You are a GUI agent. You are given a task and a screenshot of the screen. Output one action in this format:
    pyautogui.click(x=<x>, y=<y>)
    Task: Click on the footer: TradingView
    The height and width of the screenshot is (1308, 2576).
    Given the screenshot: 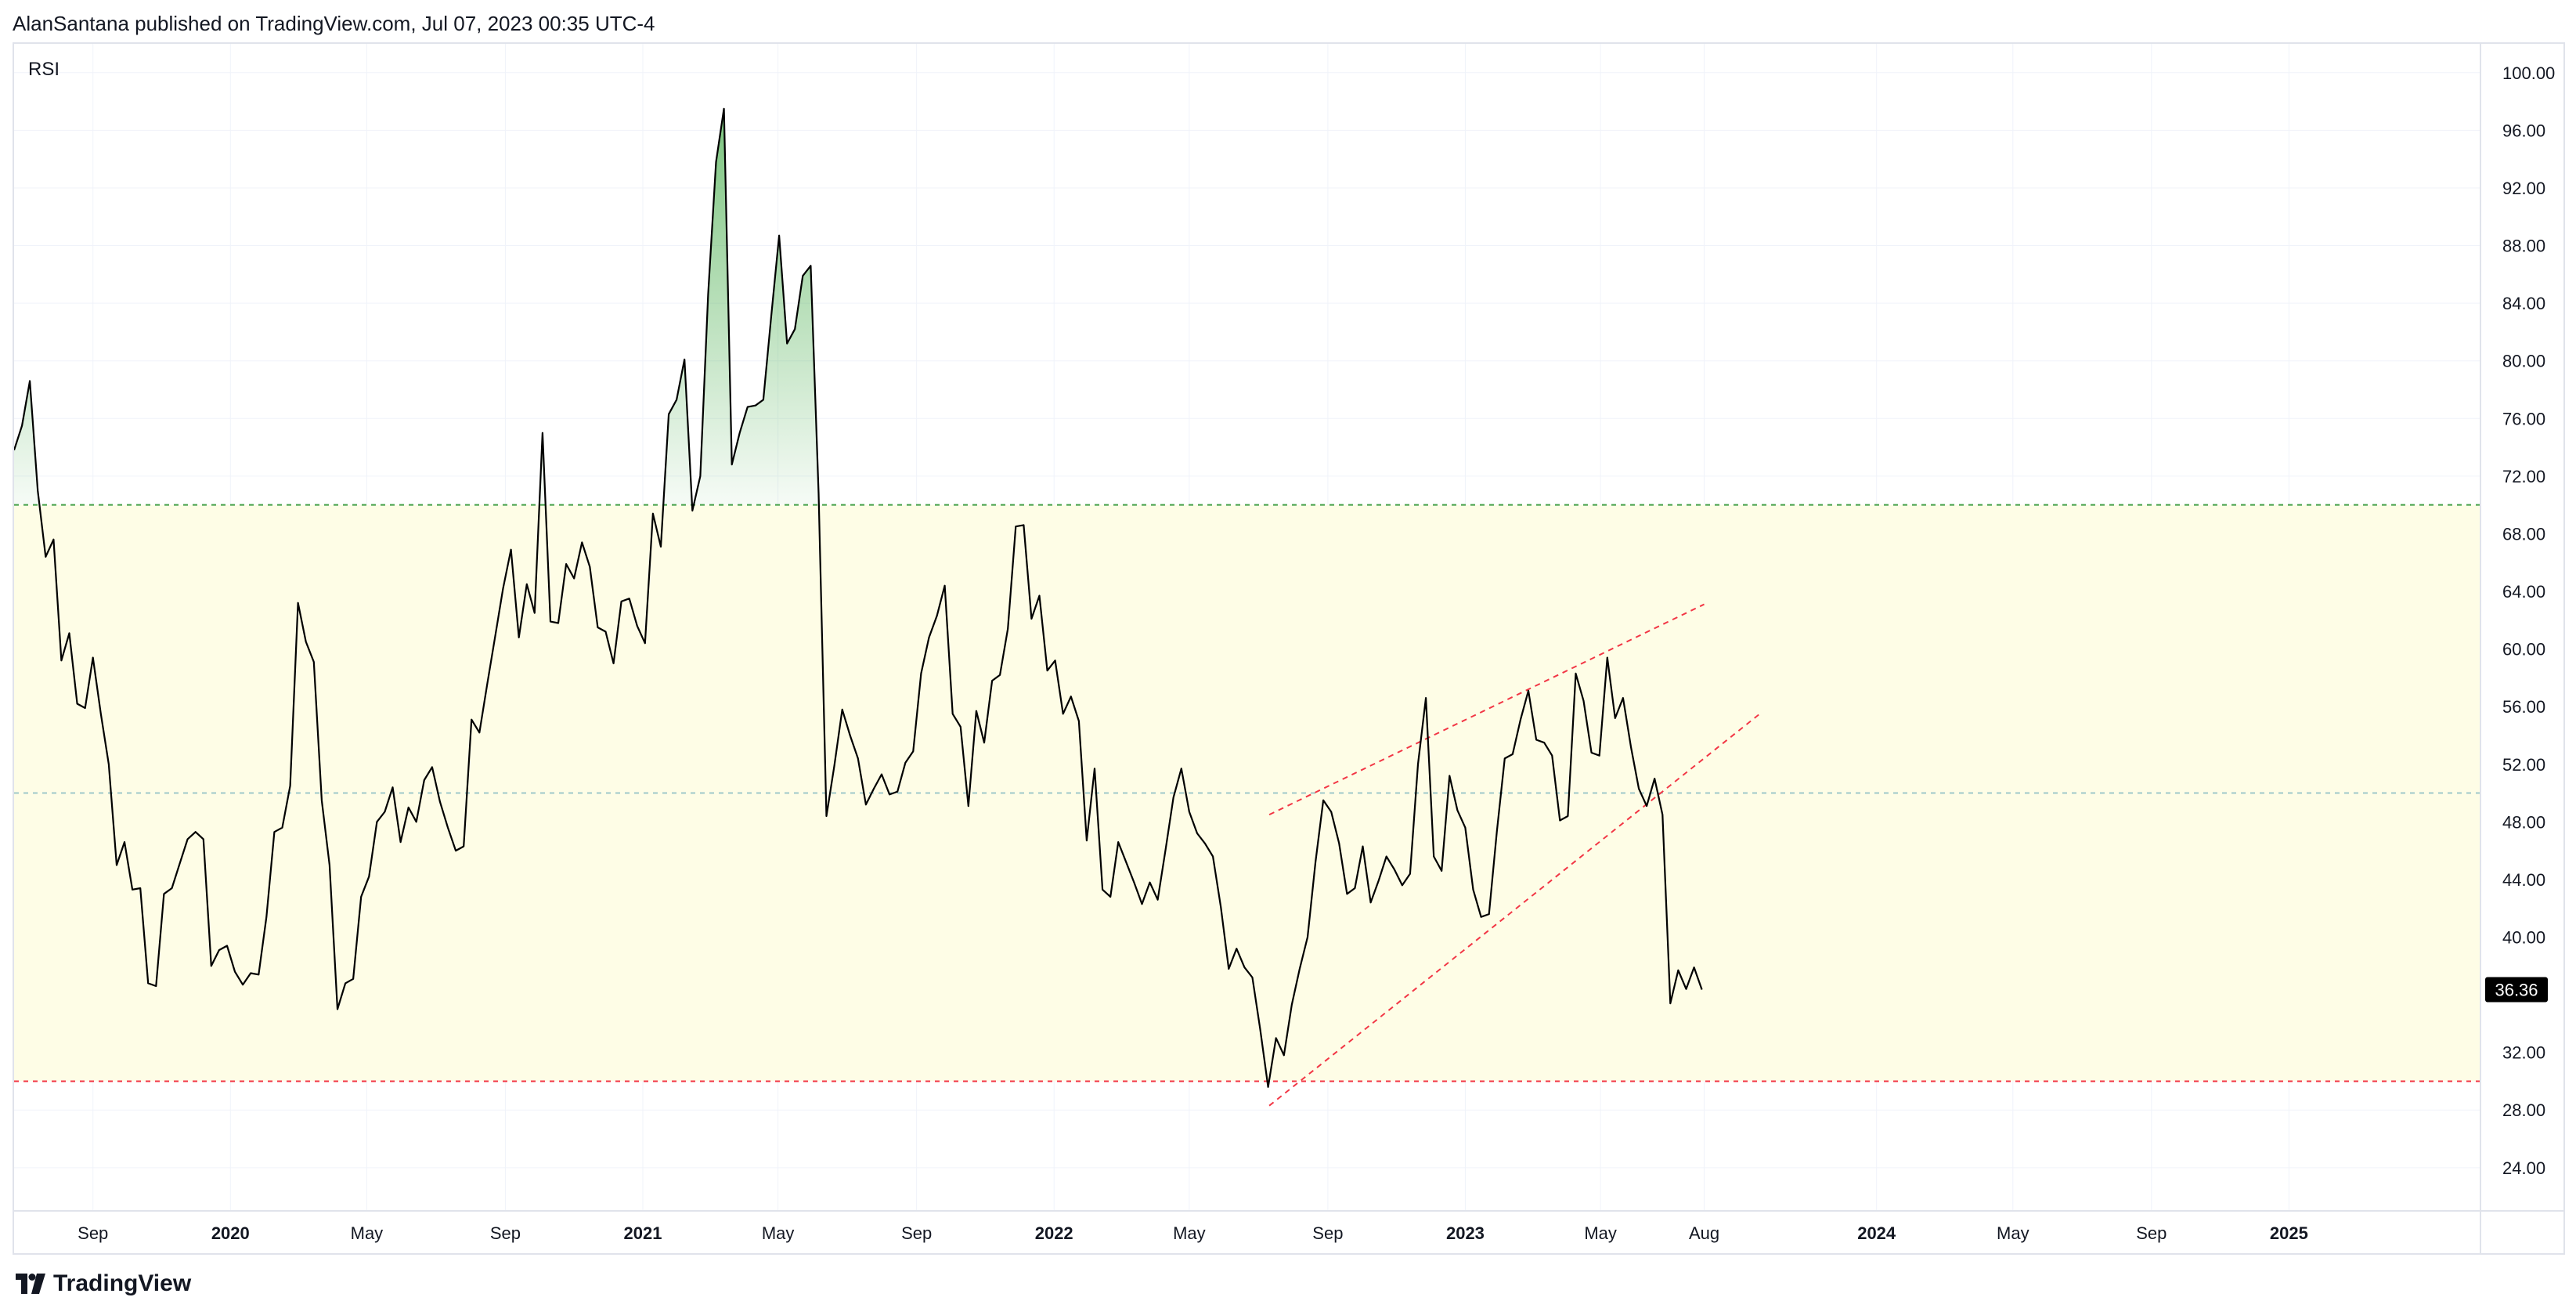 What is the action you would take?
    pyautogui.click(x=1288, y=1283)
    